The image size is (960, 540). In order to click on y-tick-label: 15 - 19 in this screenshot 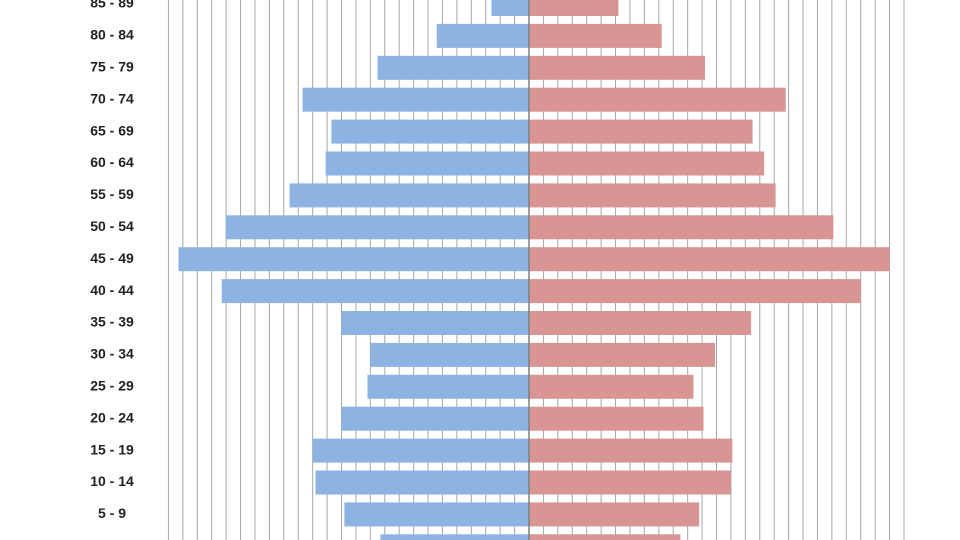, I will do `click(112, 449)`.